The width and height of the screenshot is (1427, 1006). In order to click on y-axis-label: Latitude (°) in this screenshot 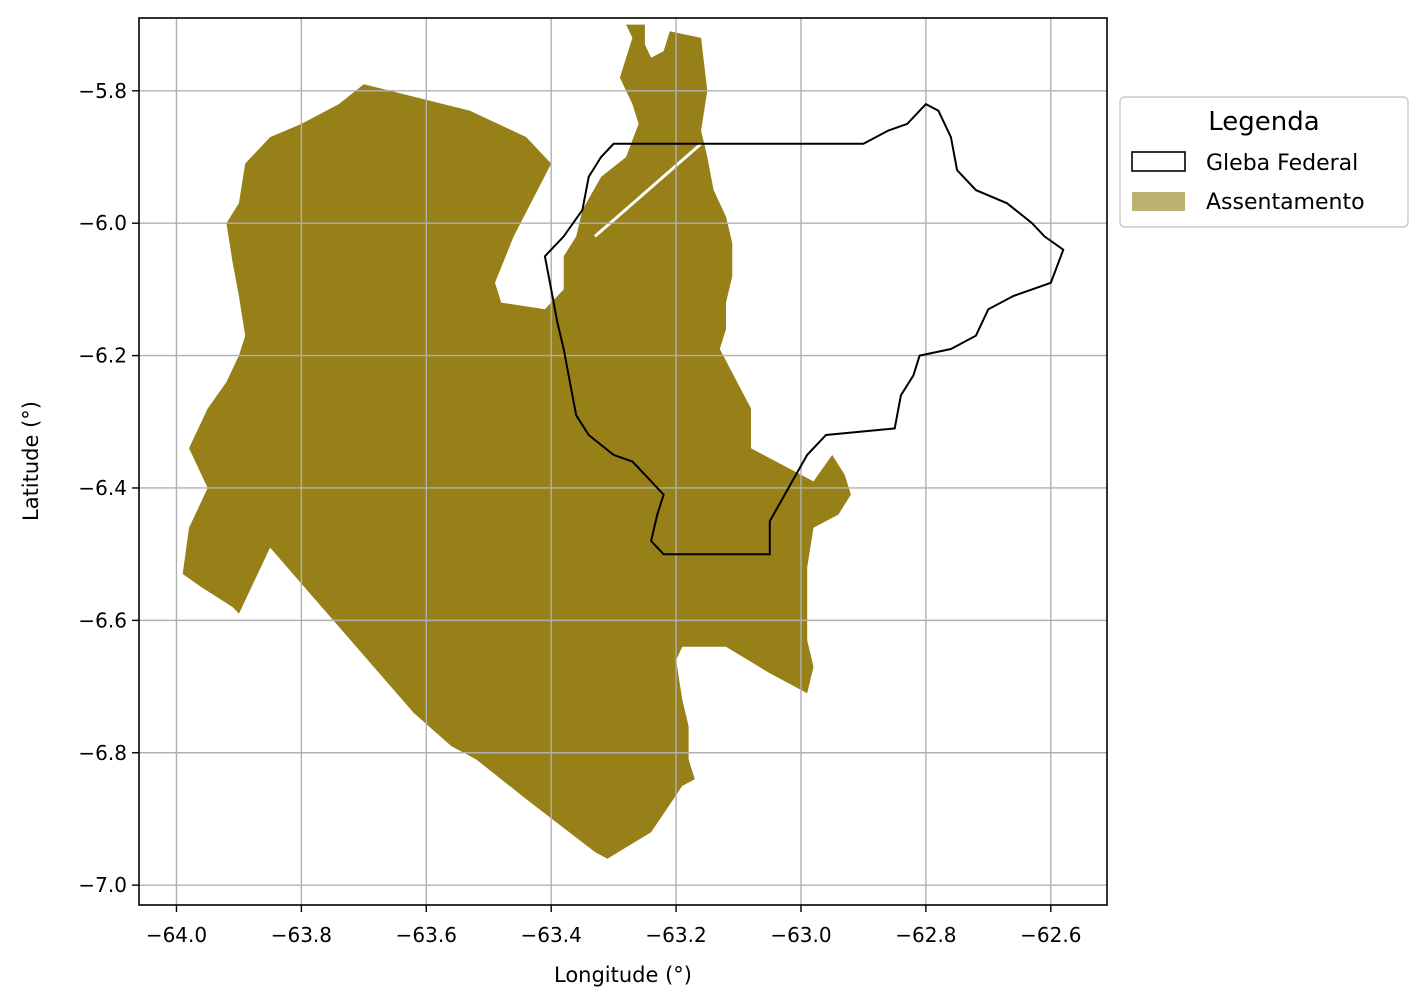, I will do `click(31, 461)`.